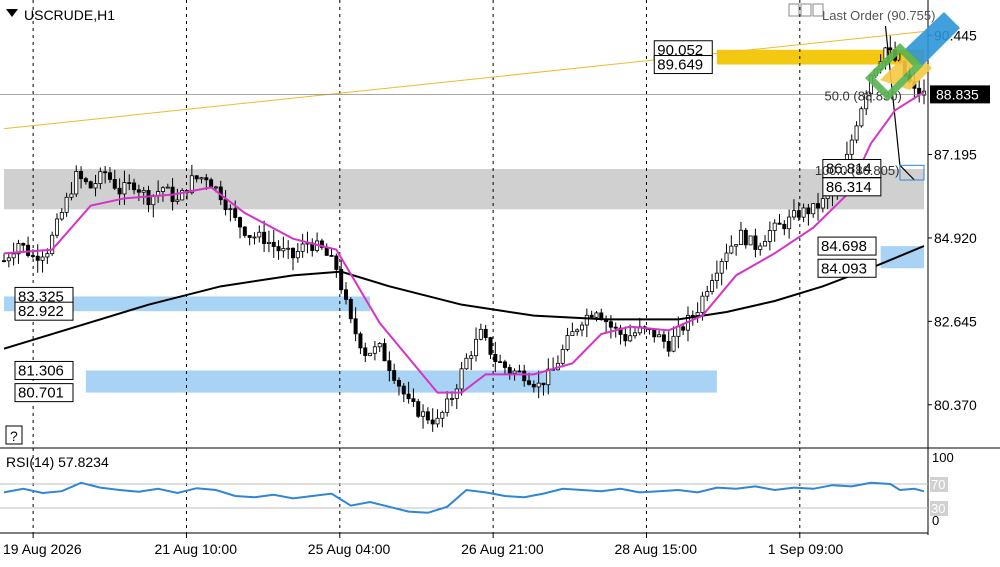  What do you see at coordinates (806, 10) in the screenshot?
I see `sell-buy-panel-icon` at bounding box center [806, 10].